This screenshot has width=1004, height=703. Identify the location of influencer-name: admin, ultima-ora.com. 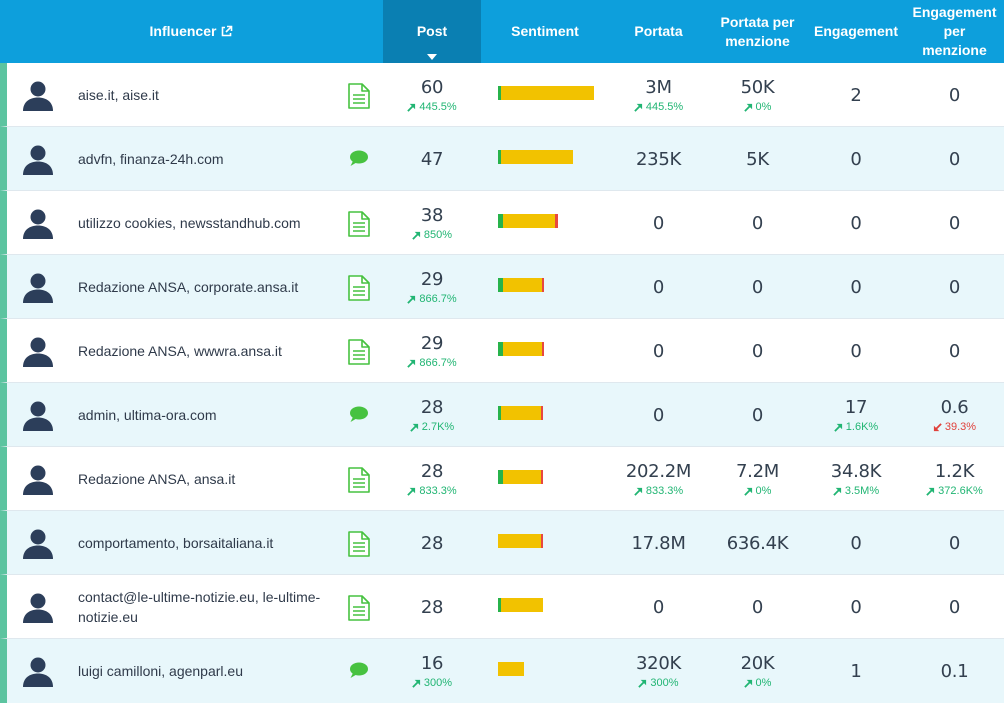
(147, 415).